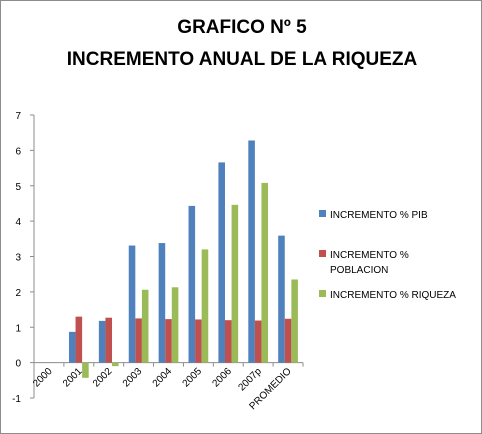 Image resolution: width=482 pixels, height=434 pixels. I want to click on x-tick-label: 2006, so click(222, 378).